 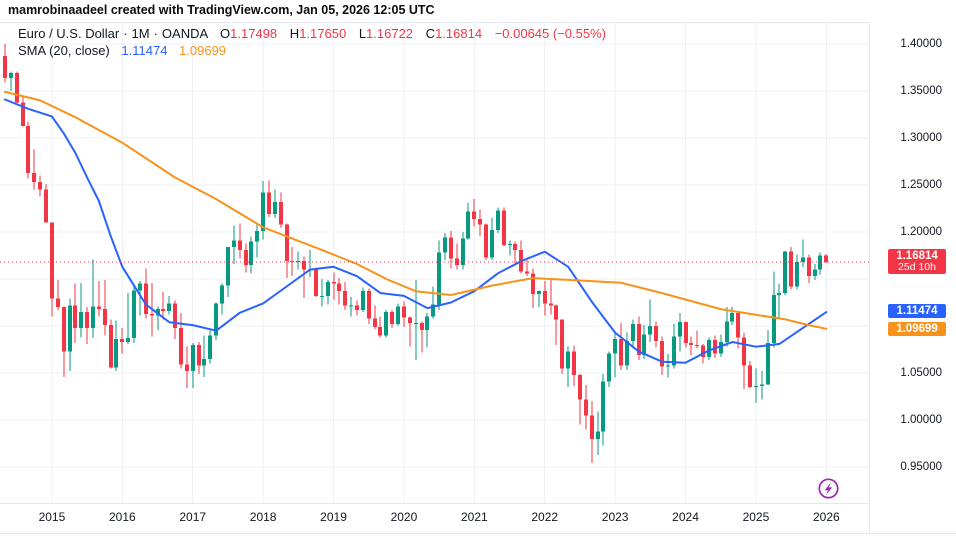 I want to click on indicator-legend-row: SMA (20, close) 1.11474 1.09699, so click(x=312, y=50).